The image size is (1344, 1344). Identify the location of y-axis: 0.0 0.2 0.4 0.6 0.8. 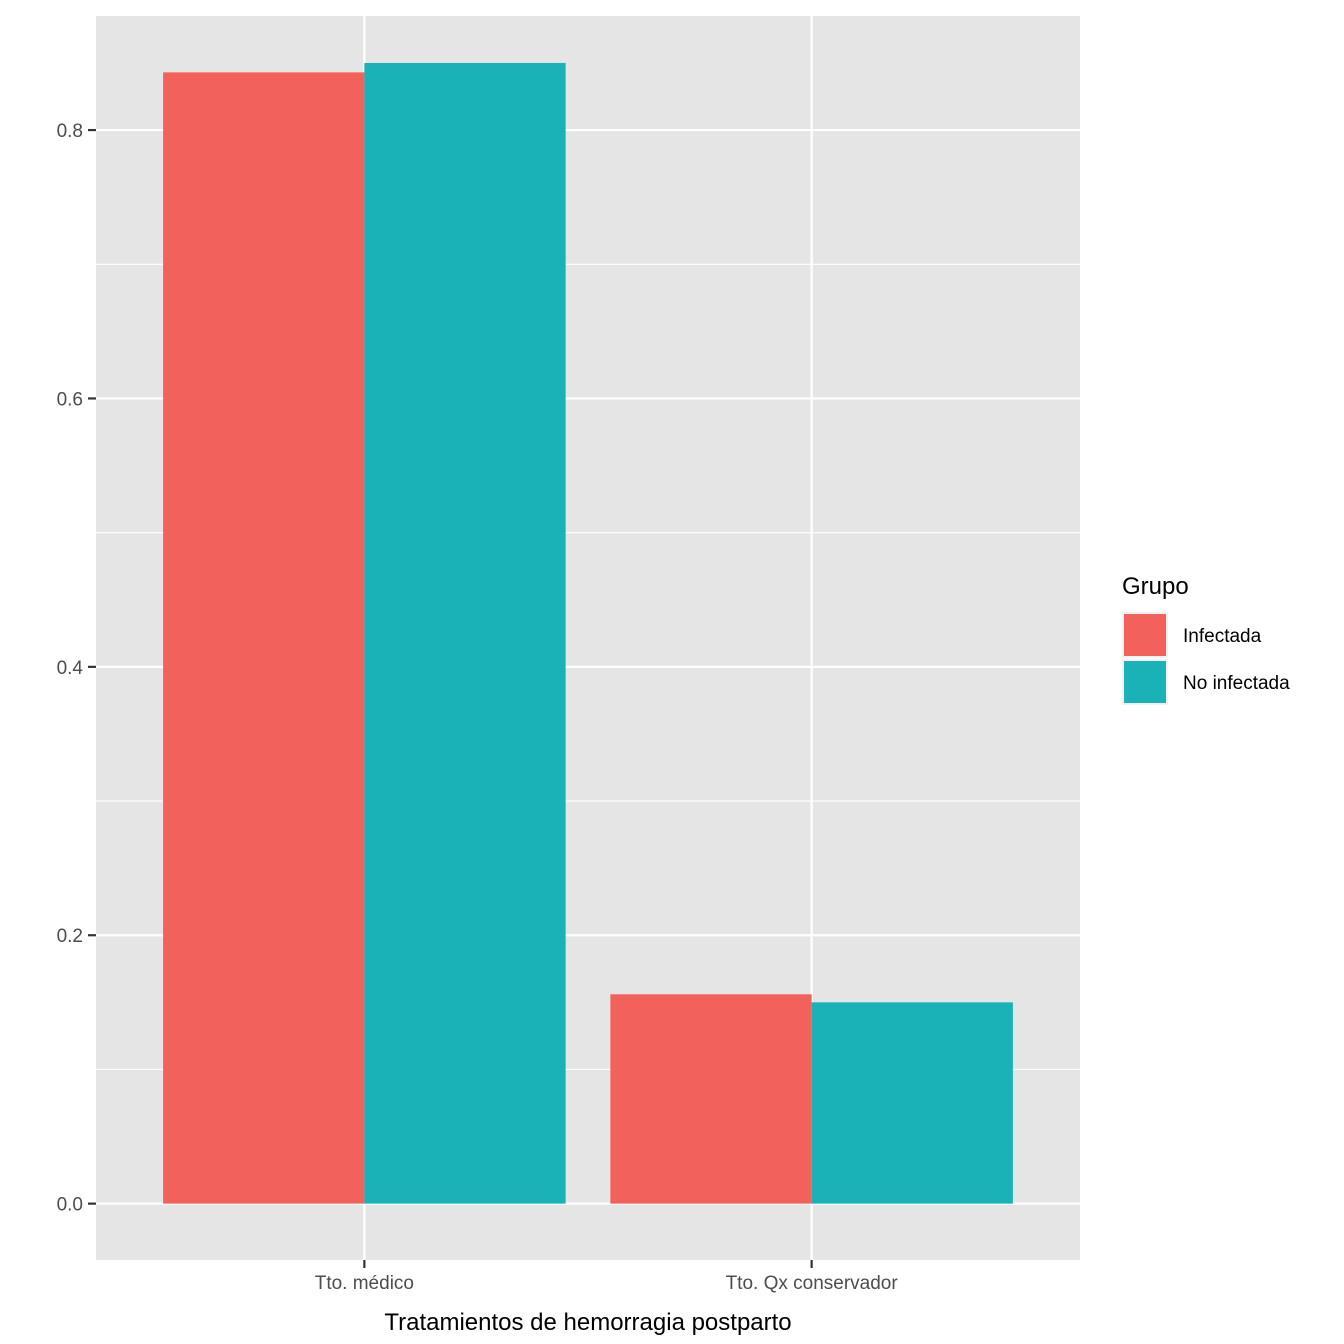
(76, 668).